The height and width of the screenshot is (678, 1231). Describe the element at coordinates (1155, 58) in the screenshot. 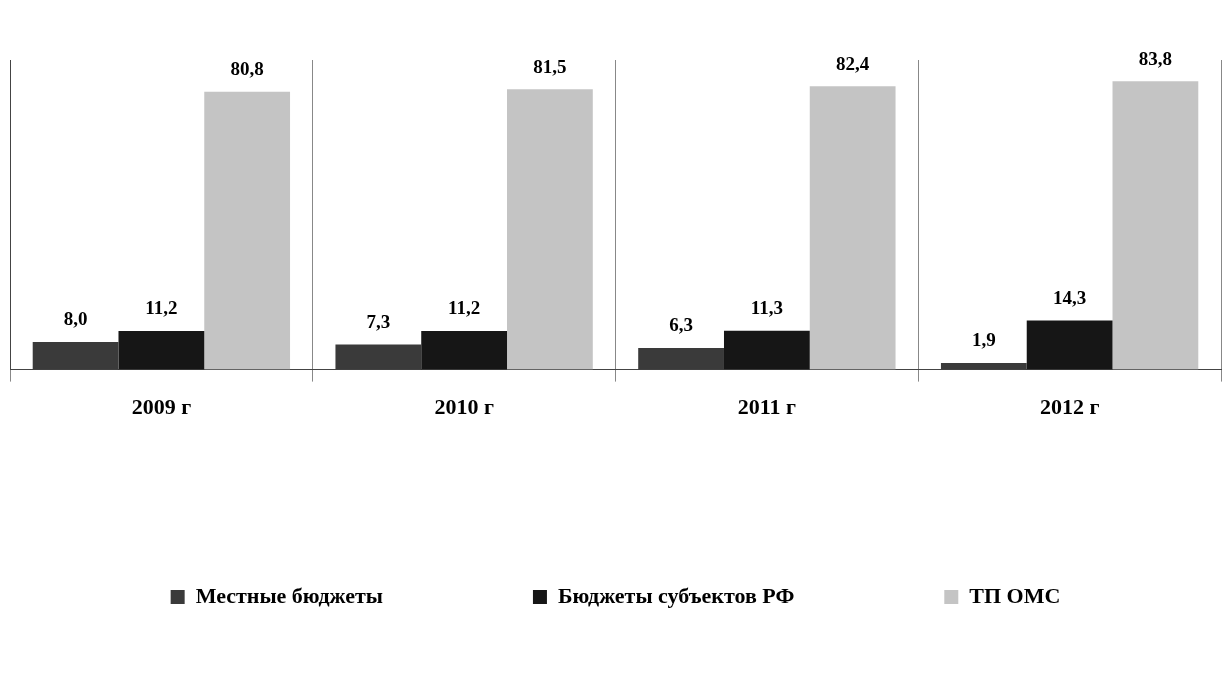

I see `data-label: 83,8` at that location.